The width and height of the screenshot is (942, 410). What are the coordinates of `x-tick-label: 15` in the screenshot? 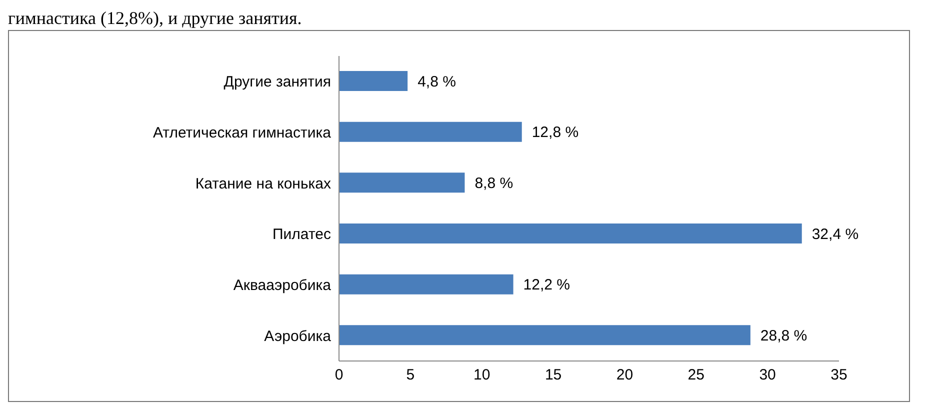 It's located at (553, 375).